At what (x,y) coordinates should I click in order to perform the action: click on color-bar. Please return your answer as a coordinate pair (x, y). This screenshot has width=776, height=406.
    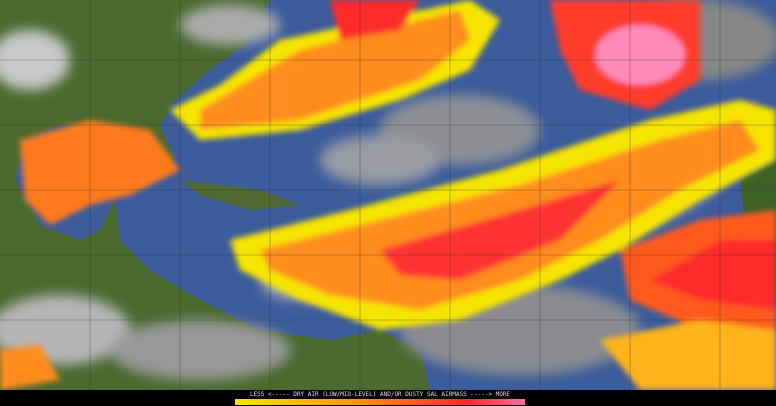
    Looking at the image, I should click on (380, 402).